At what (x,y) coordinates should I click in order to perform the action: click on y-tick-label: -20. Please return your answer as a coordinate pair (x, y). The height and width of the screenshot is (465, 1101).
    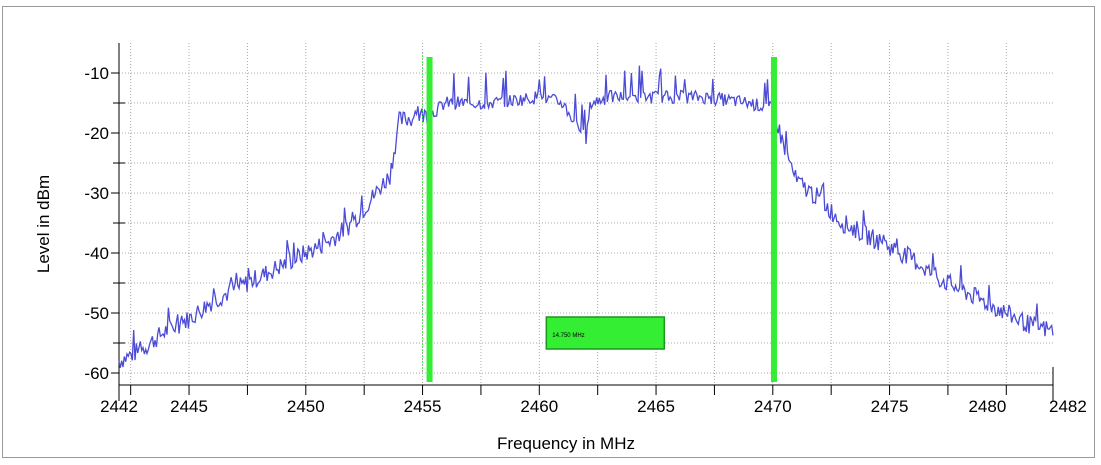
    Looking at the image, I should click on (96, 133).